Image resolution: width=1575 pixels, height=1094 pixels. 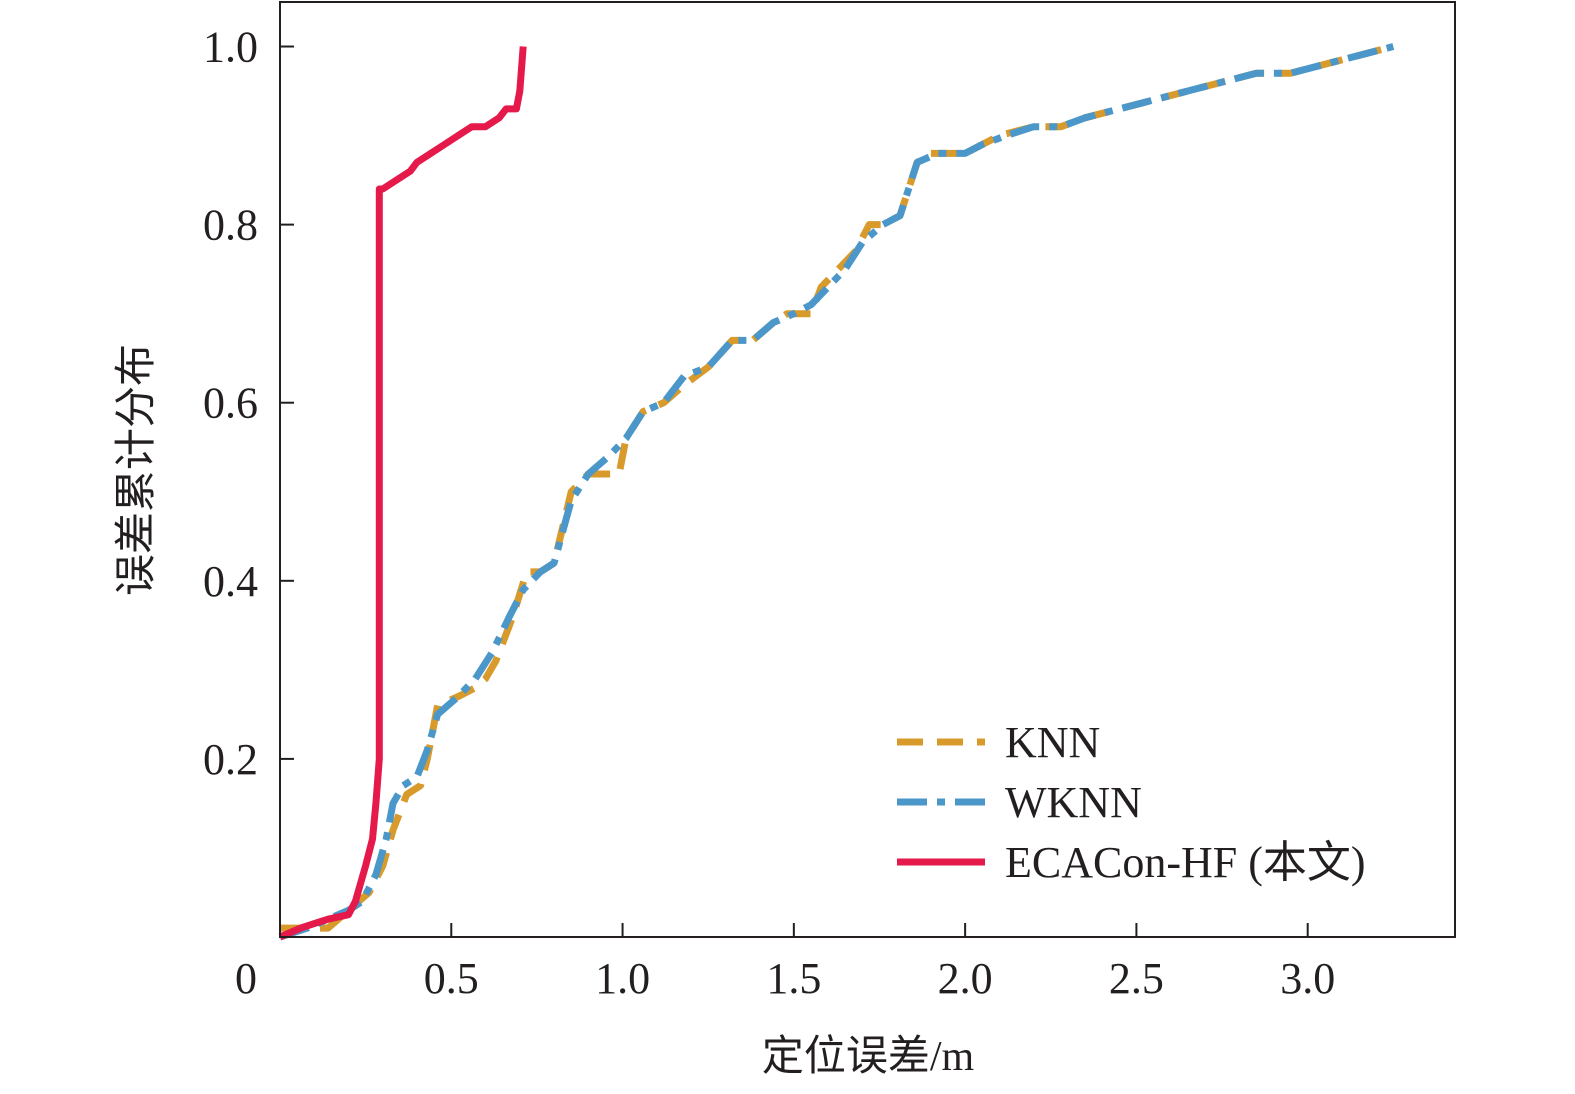 What do you see at coordinates (1052, 742) in the screenshot?
I see `legend-label: KNN` at bounding box center [1052, 742].